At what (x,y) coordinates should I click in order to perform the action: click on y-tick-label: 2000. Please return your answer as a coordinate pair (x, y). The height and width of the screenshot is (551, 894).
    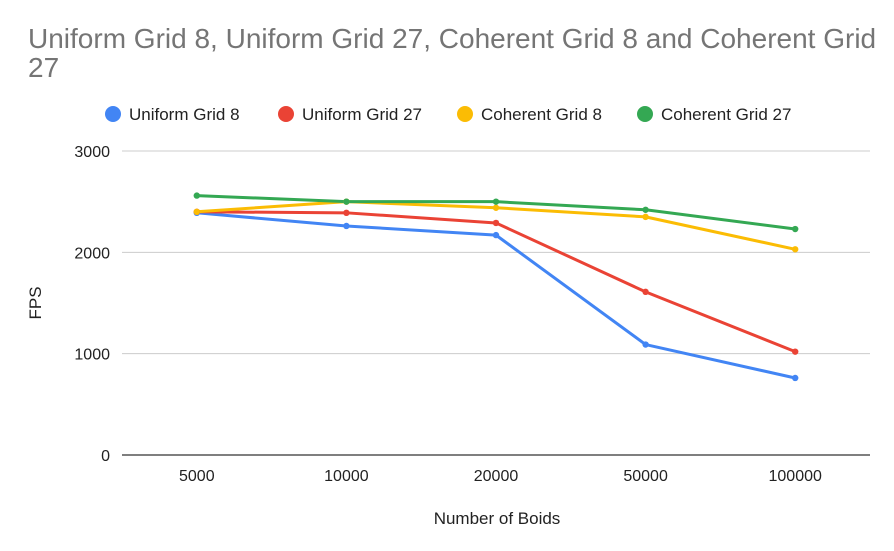
    Looking at the image, I should click on (92, 253).